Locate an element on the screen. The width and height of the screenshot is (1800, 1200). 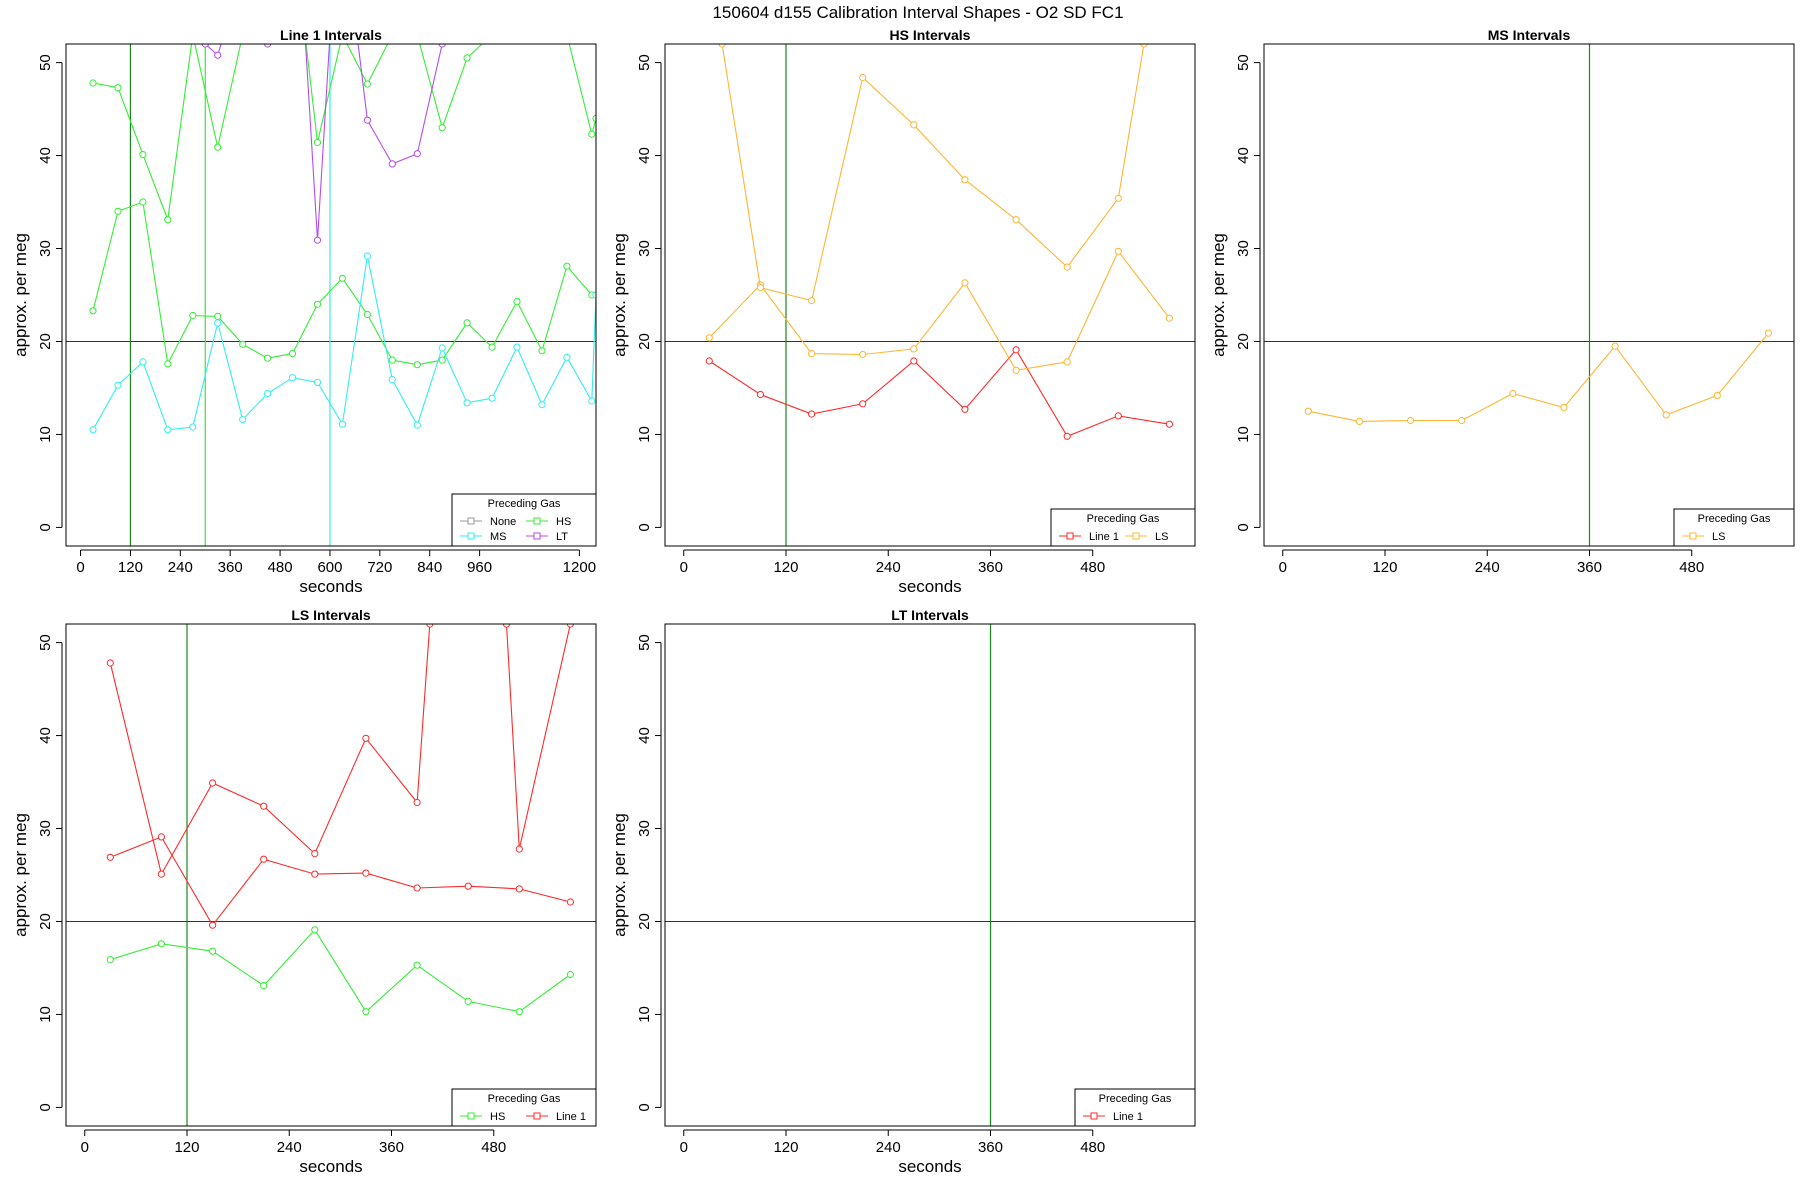
legend-entry-label: None is located at coordinates (503, 522).